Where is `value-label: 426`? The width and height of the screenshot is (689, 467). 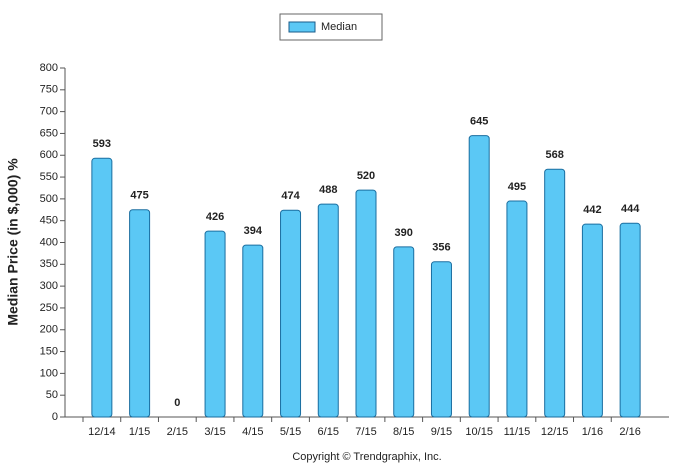 value-label: 426 is located at coordinates (215, 217).